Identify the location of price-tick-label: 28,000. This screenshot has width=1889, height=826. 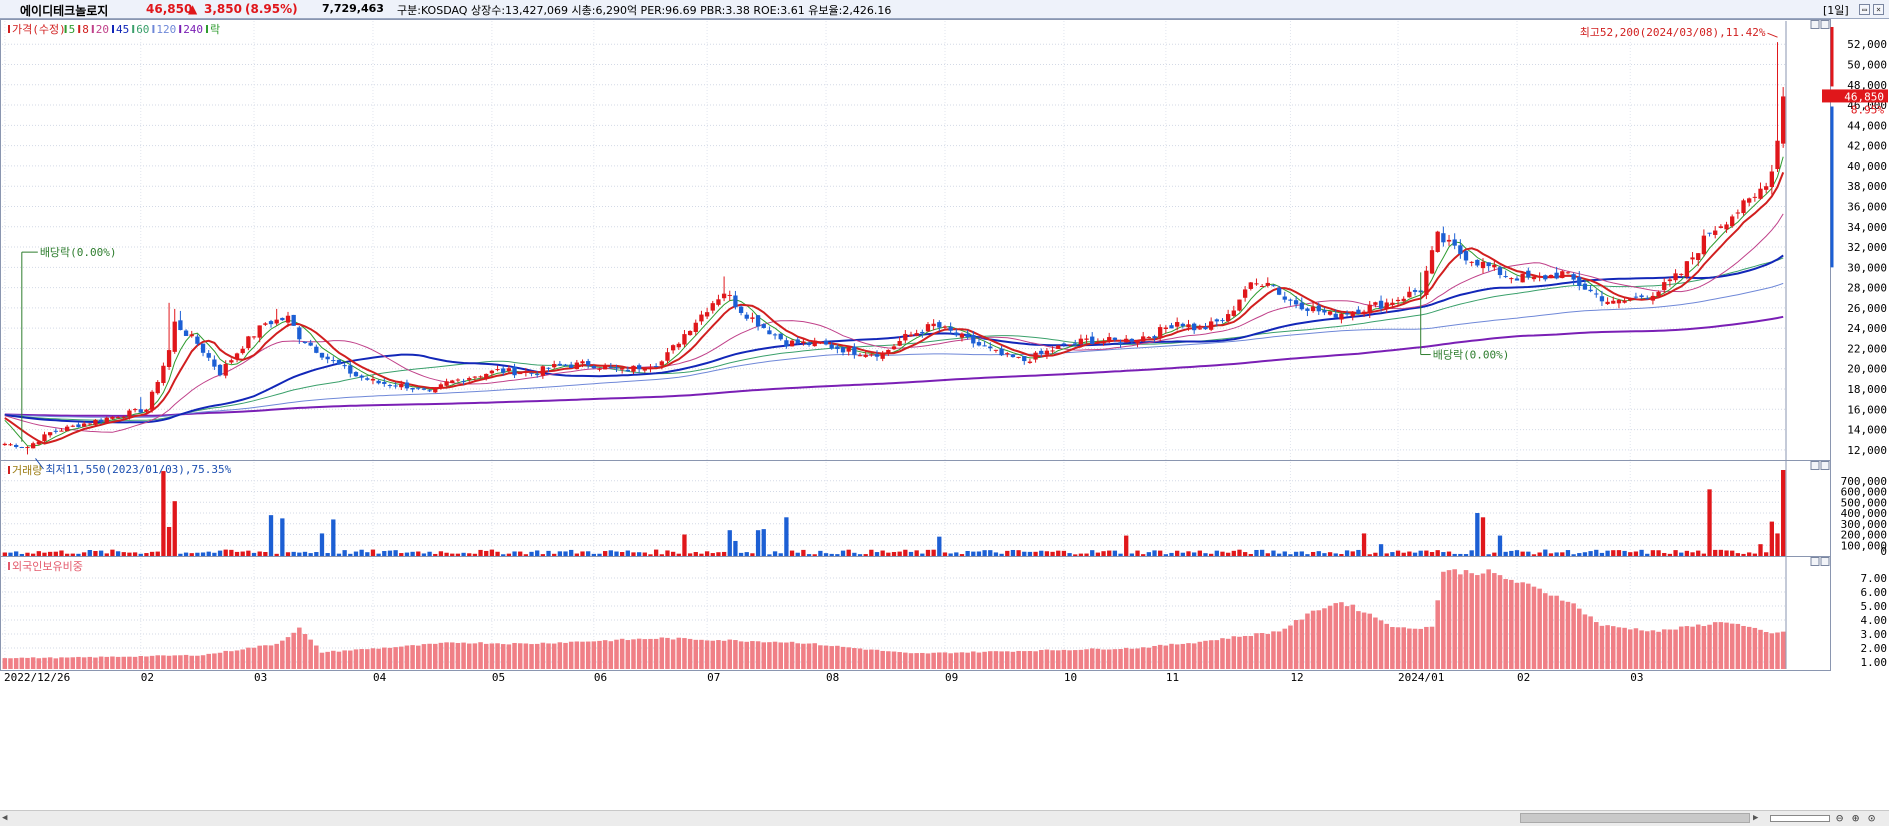
(1867, 288).